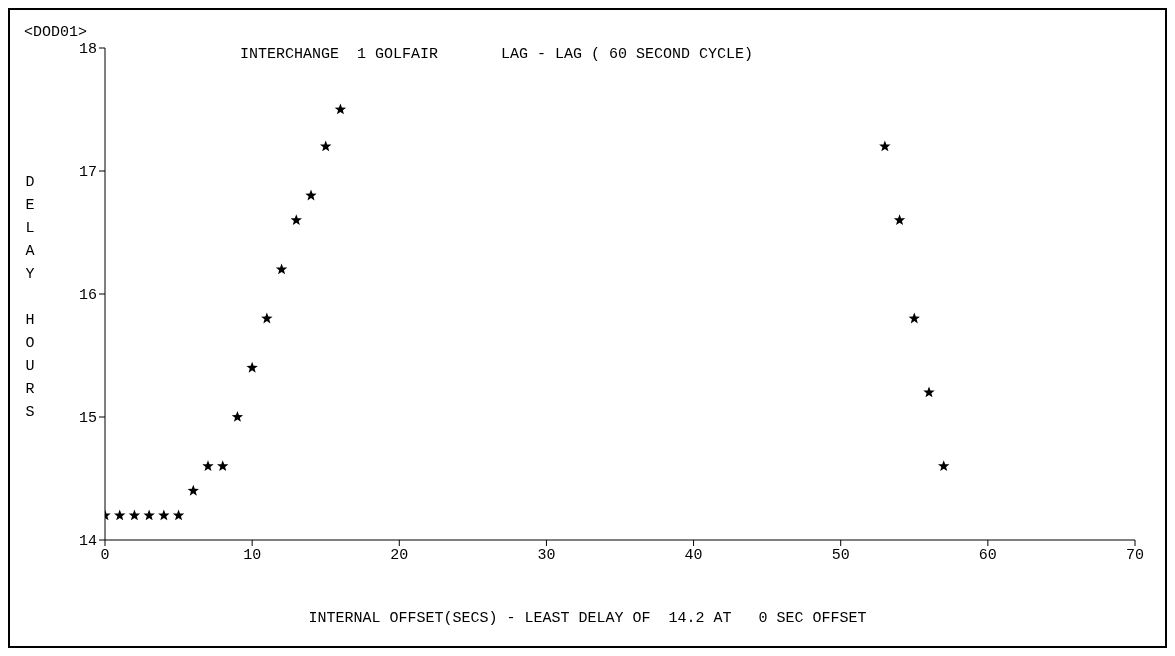 The width and height of the screenshot is (1175, 656). Describe the element at coordinates (693, 555) in the screenshot. I see `x-tick-label: 40` at that location.